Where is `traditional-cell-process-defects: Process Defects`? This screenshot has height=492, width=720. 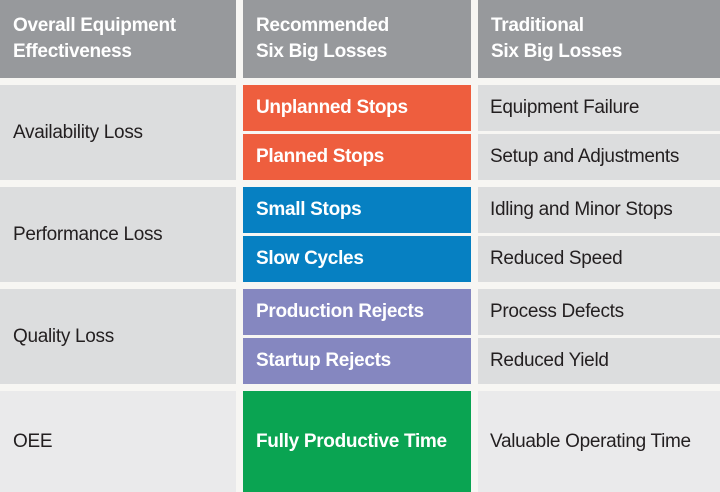
traditional-cell-process-defects: Process Defects is located at coordinates (599, 312).